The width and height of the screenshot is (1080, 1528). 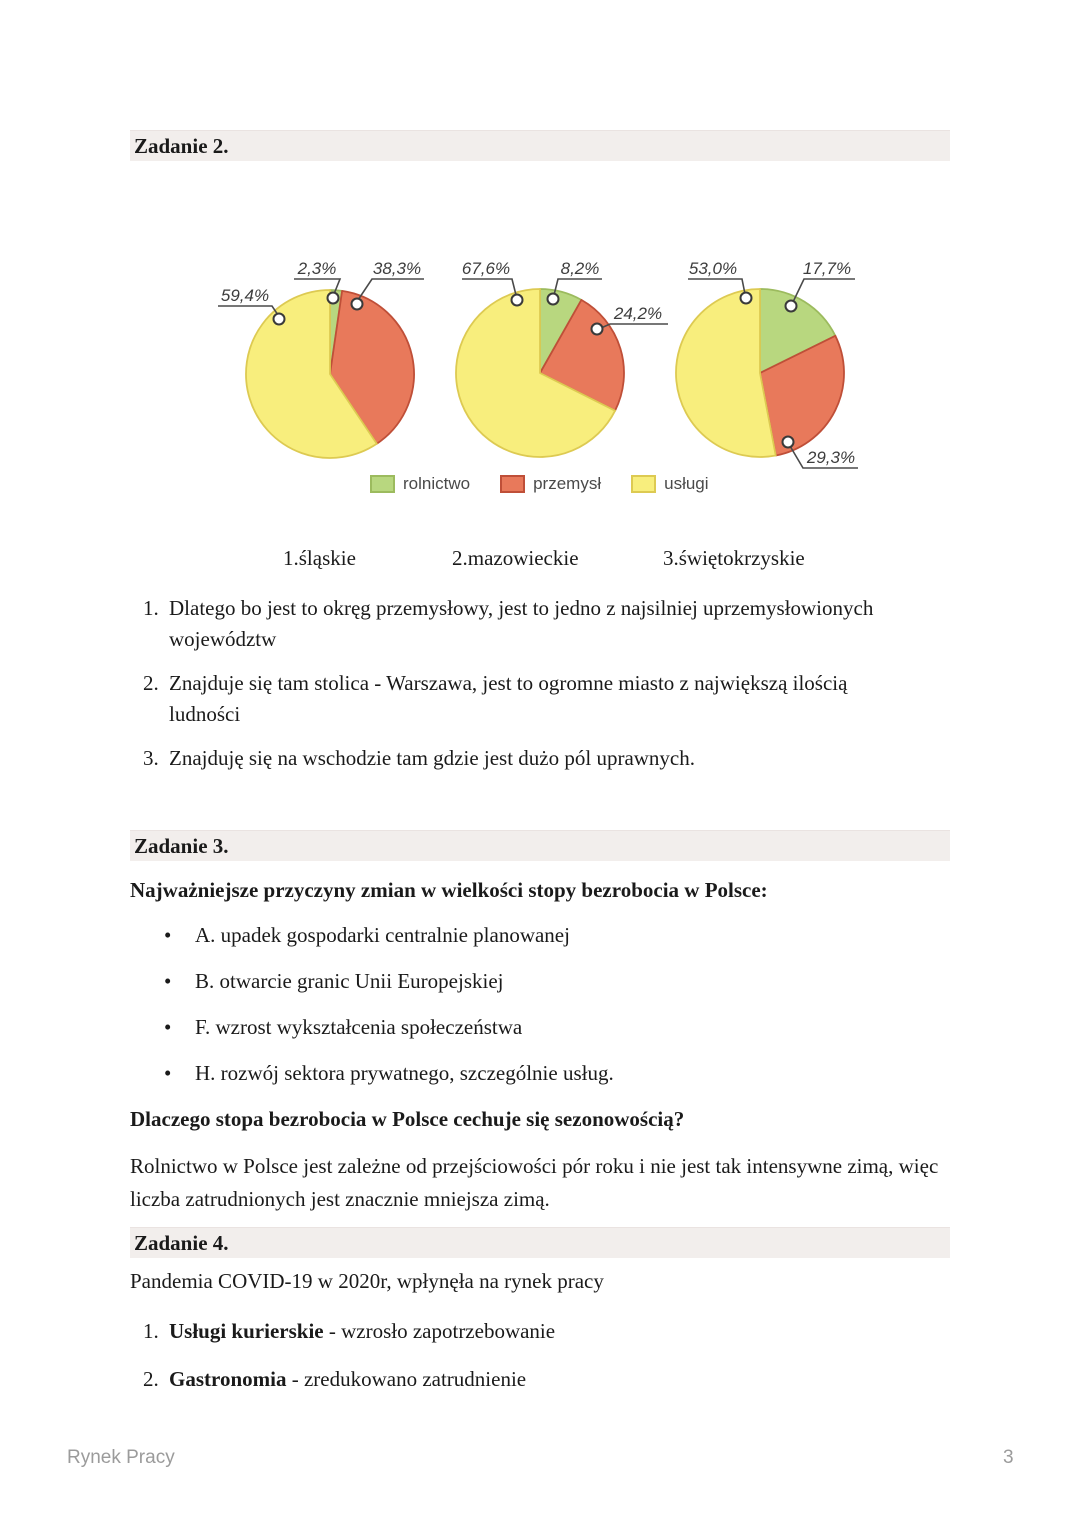 I want to click on item-rest-text: - zredukowano zatrudnienie, so click(x=406, y=1379).